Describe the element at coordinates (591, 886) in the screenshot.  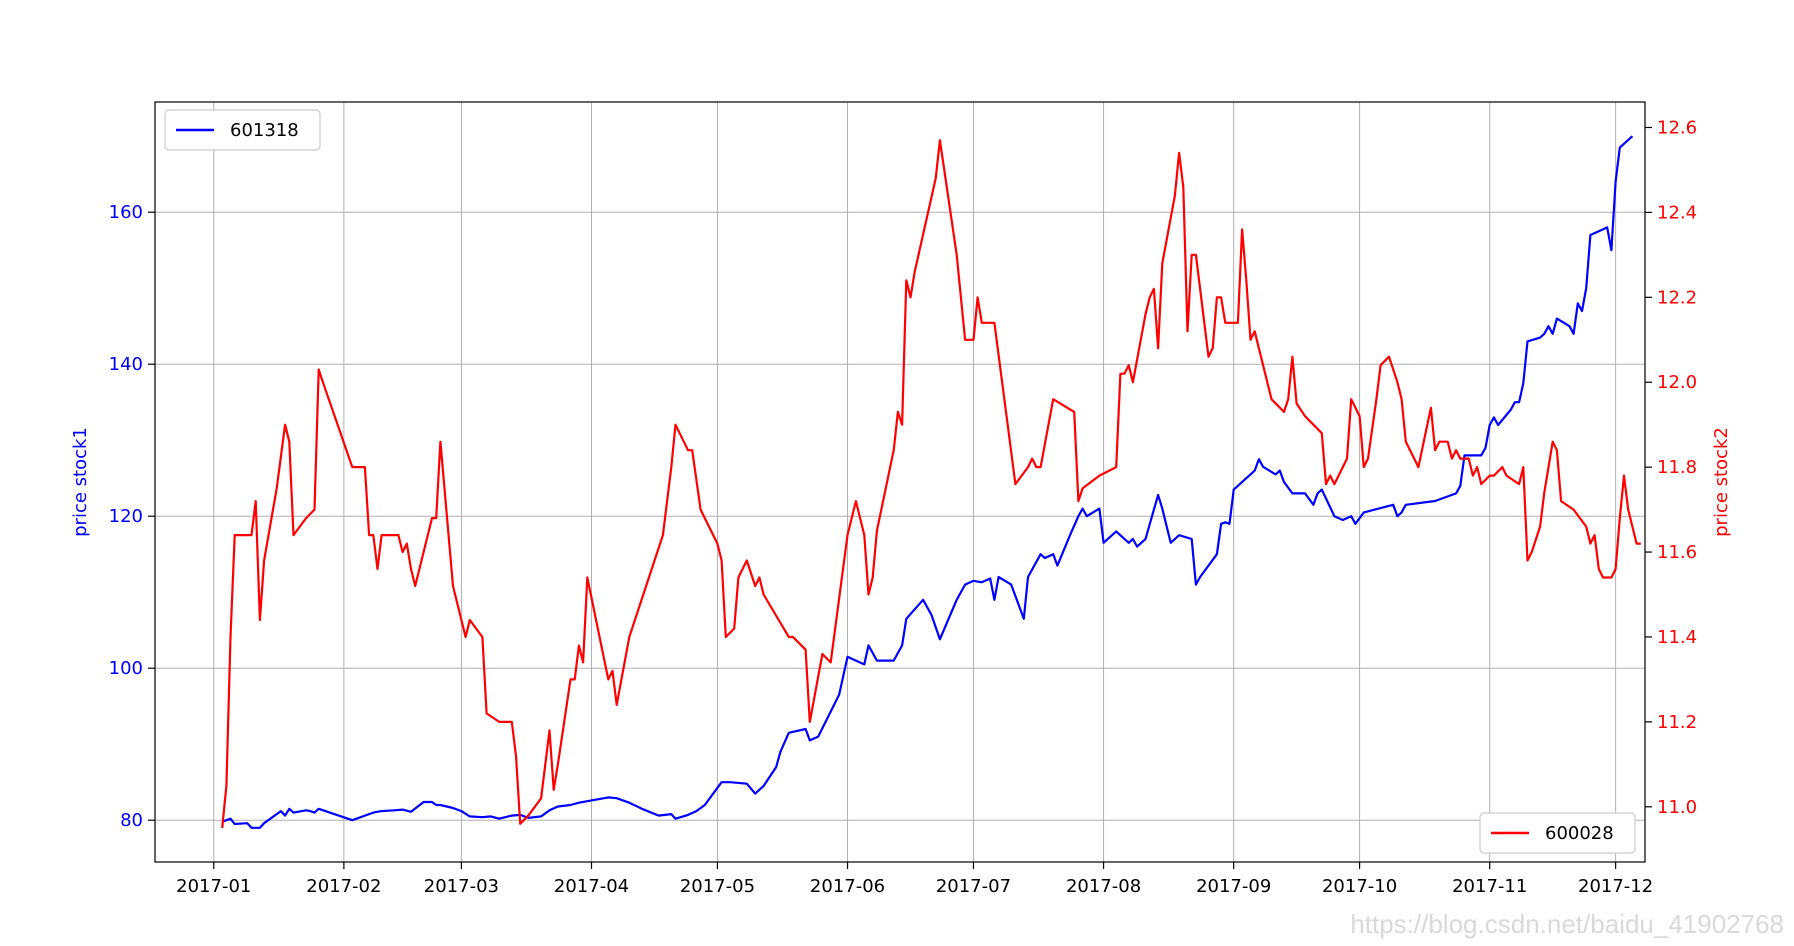
I see `x-tick-label: 2017-04` at that location.